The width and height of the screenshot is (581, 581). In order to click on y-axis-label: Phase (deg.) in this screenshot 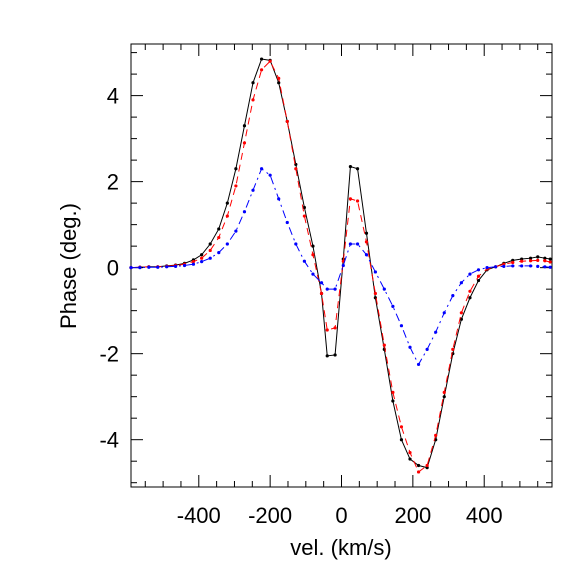, I will do `click(68, 266)`.